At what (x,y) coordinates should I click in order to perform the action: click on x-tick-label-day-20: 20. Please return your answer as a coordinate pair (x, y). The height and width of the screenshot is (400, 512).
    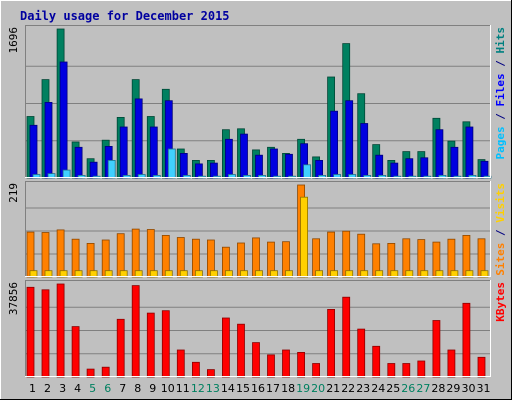
    Looking at the image, I should click on (318, 388).